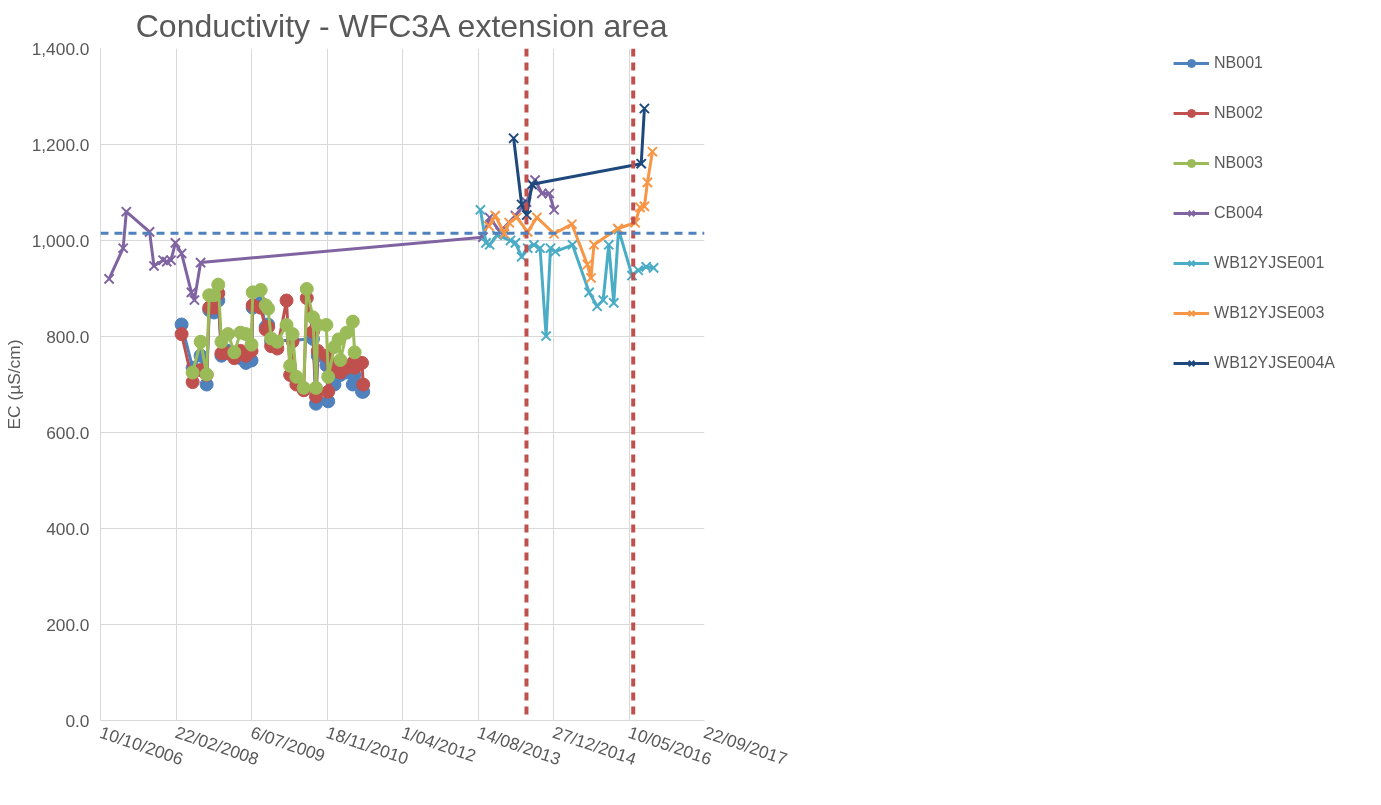 This screenshot has width=1381, height=805. I want to click on y-tick-label: 1,400.0, so click(60, 48).